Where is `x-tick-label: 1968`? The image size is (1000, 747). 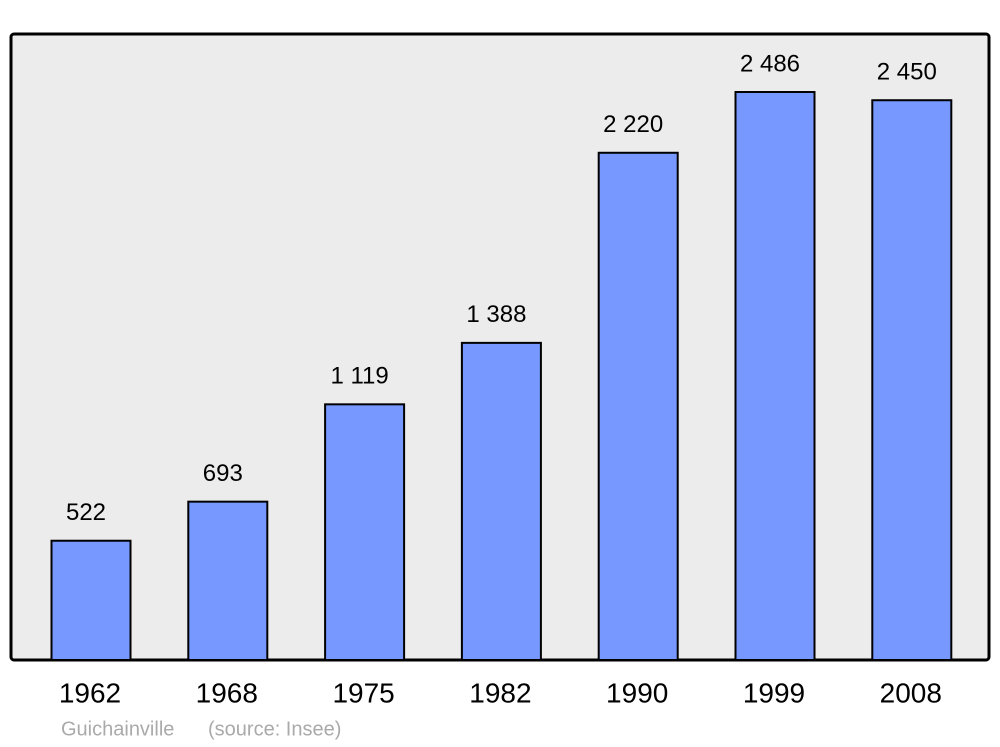 x-tick-label: 1968 is located at coordinates (227, 692).